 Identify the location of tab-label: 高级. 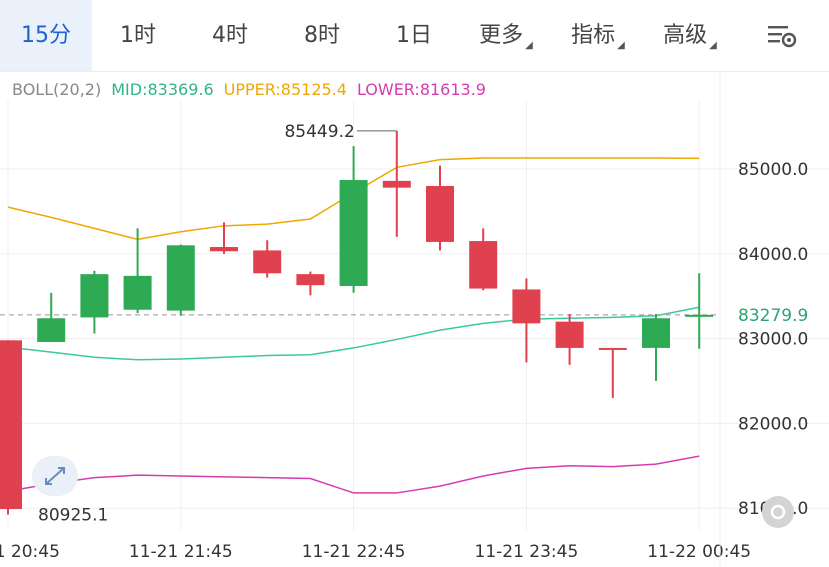
(685, 35).